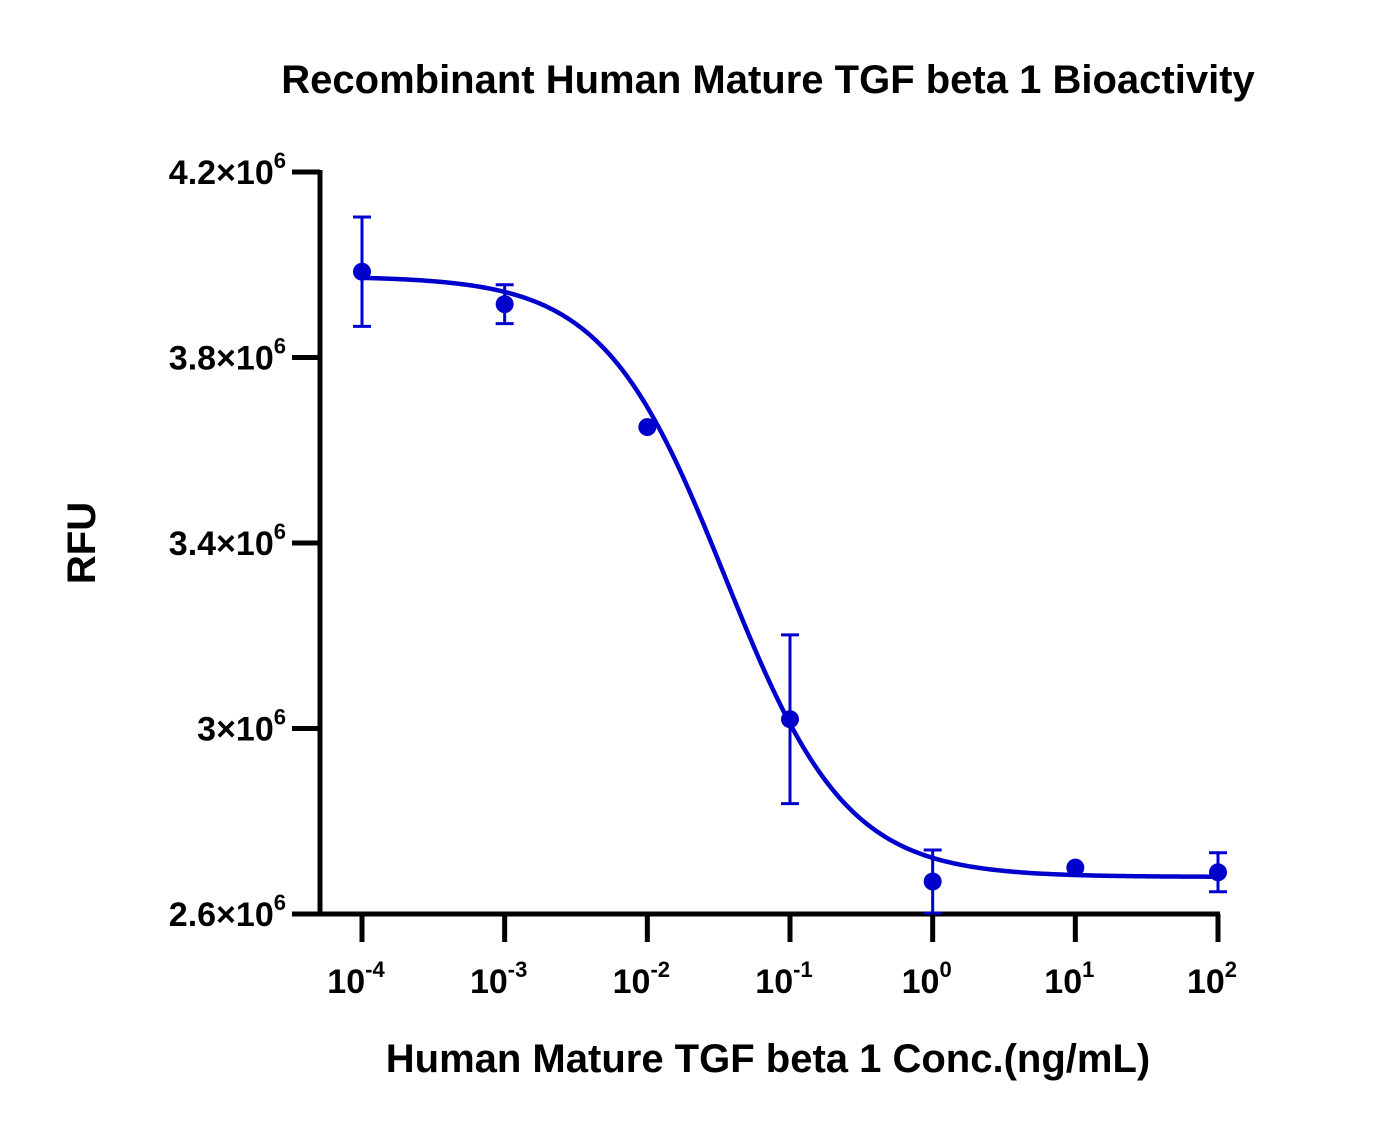 This screenshot has width=1397, height=1129. I want to click on x-tick-label: 10⁰, so click(927, 979).